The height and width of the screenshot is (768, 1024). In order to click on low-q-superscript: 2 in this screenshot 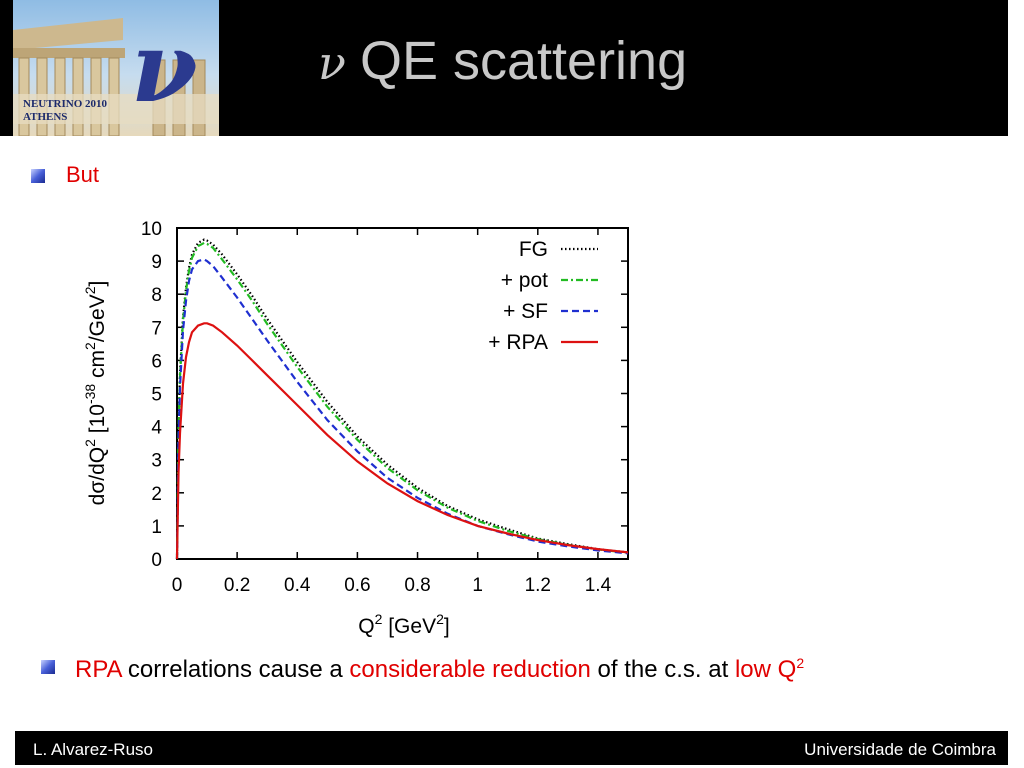, I will do `click(800, 663)`.